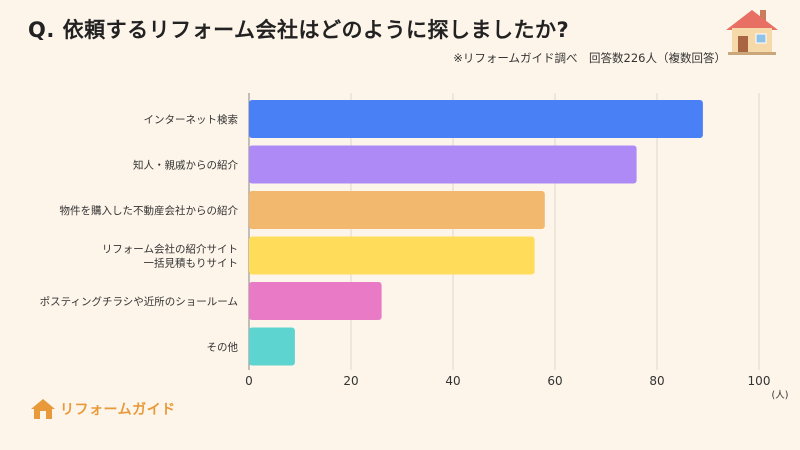 The image size is (800, 450). Describe the element at coordinates (191, 119) in the screenshot. I see `category-label: インターネット検索` at that location.